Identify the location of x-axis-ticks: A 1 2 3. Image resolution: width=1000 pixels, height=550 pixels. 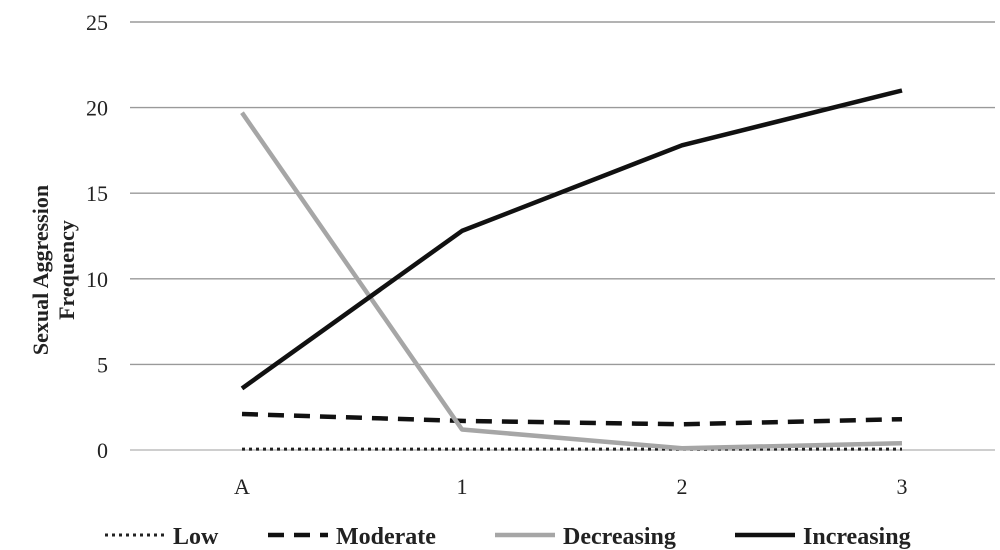
(570, 486).